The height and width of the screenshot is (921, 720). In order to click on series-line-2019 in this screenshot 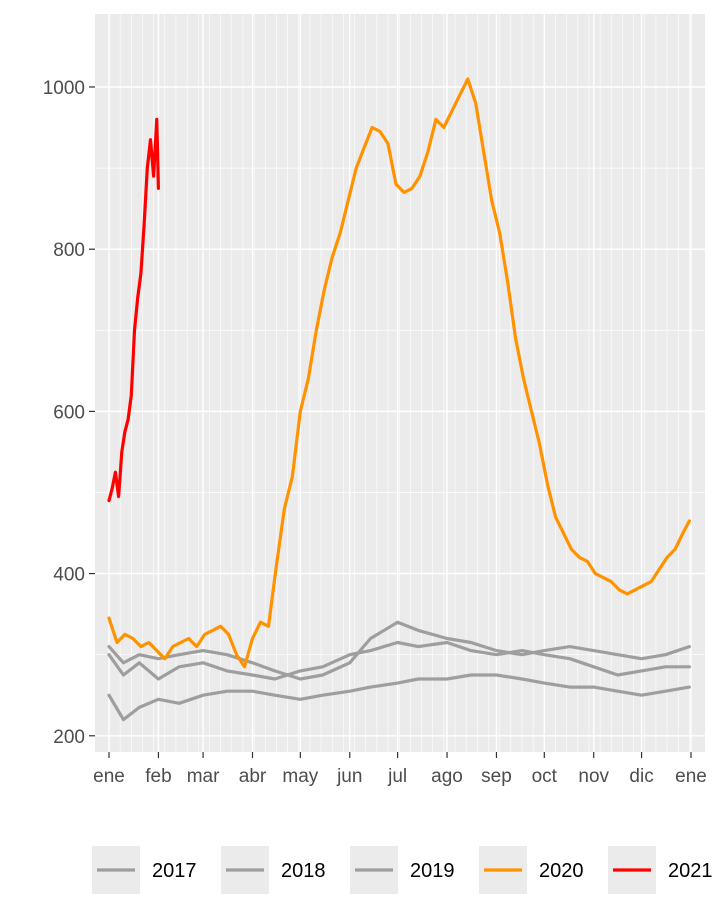, I will do `click(399, 650)`.